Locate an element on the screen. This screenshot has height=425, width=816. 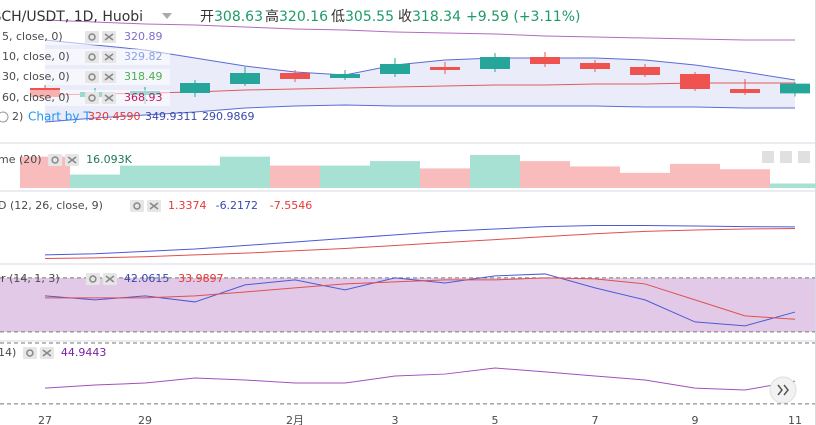
band-fill is located at coordinates (407, 304).